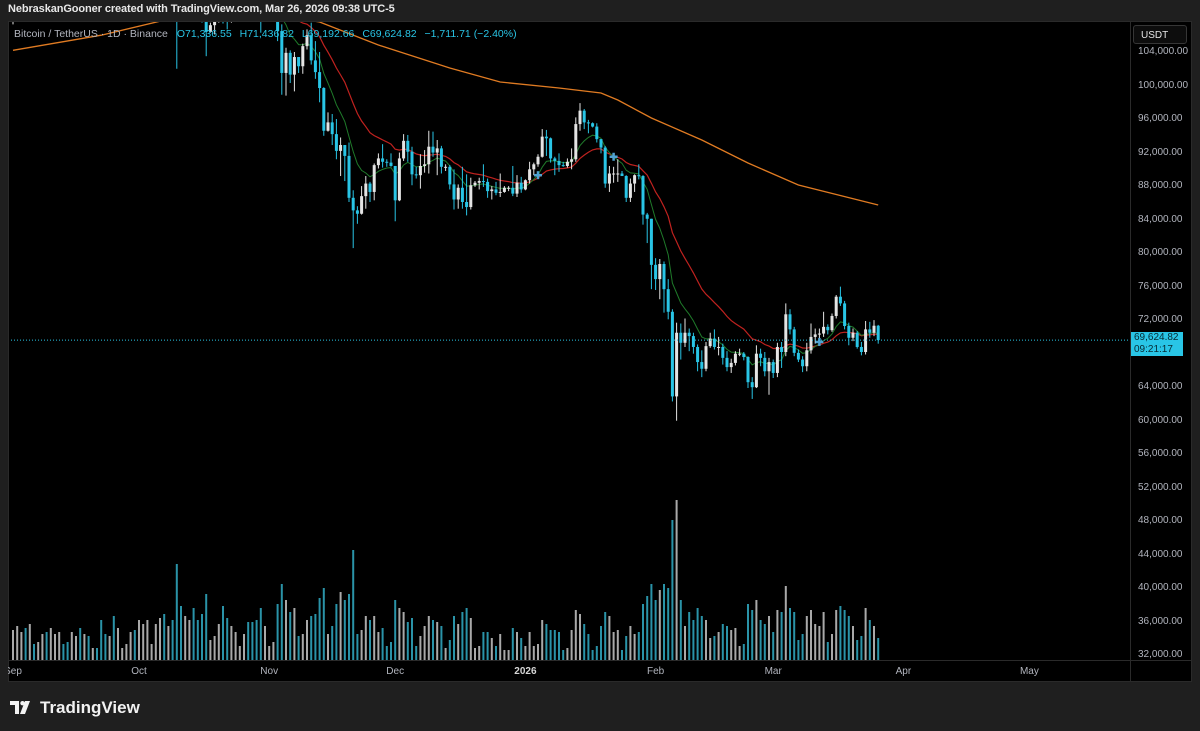 This screenshot has width=1200, height=731. Describe the element at coordinates (328, 34) in the screenshot. I see `ohlc-low: L69,192.66` at that location.